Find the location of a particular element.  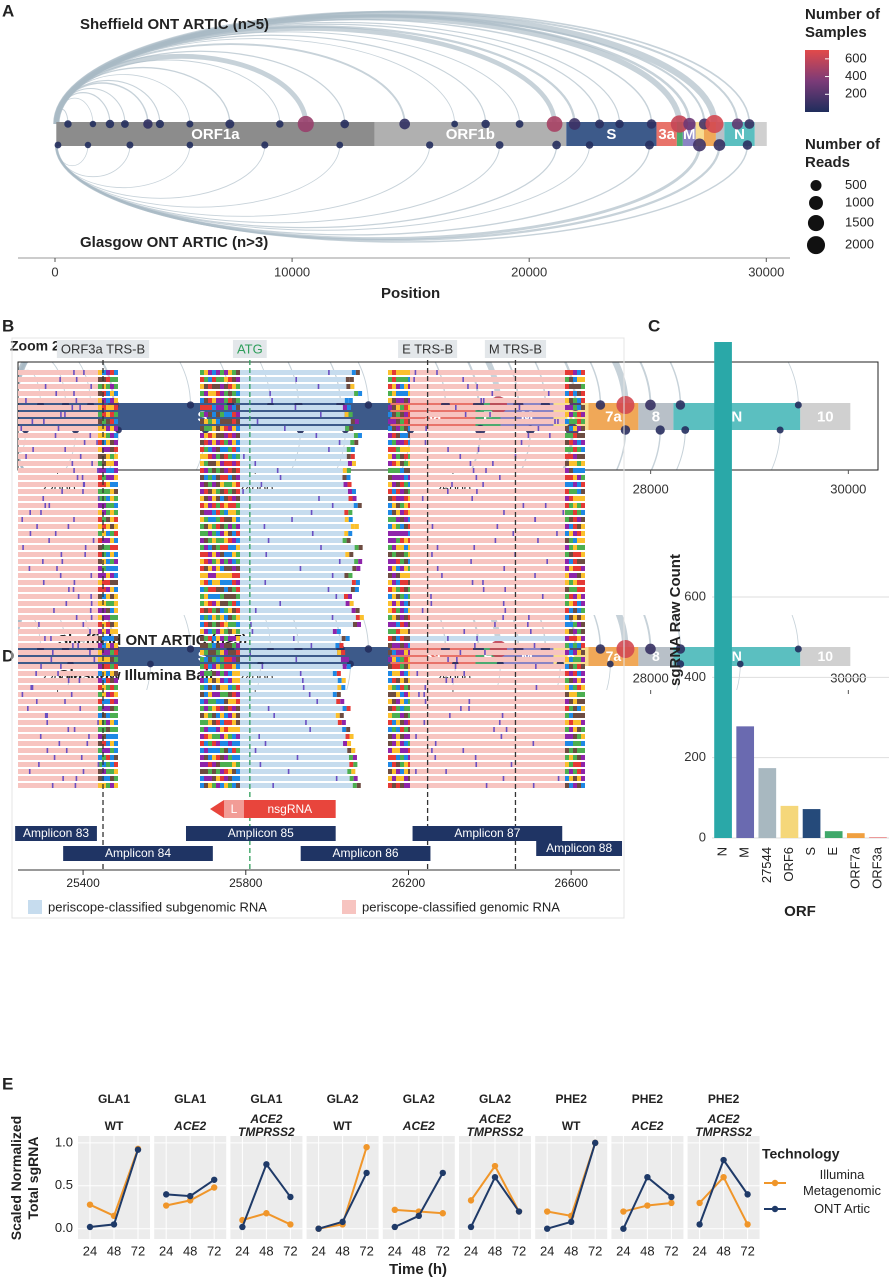

x-tick-label: 30000 is located at coordinates (848, 677).